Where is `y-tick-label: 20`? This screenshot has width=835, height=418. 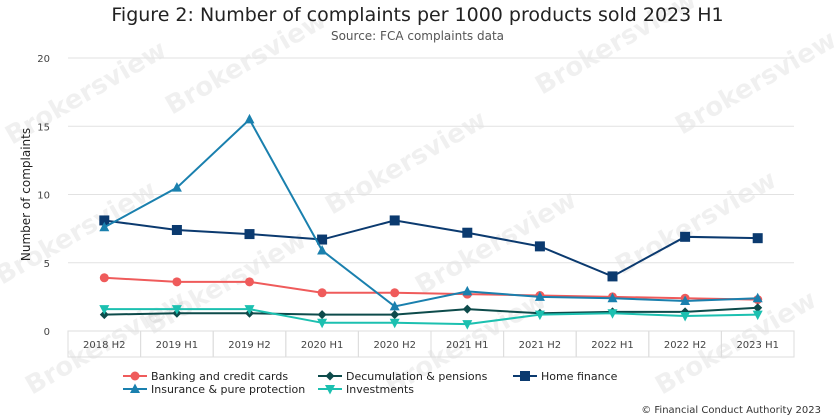
y-tick-label: 20 is located at coordinates (43, 59).